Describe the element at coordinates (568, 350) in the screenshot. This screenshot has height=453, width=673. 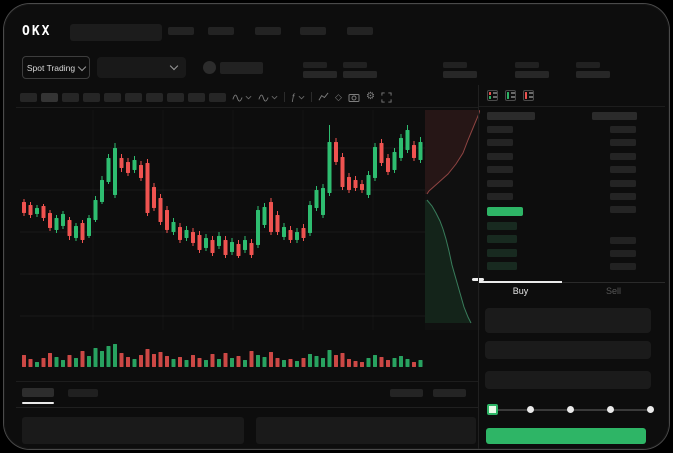
I see `amount-field-skeleton` at that location.